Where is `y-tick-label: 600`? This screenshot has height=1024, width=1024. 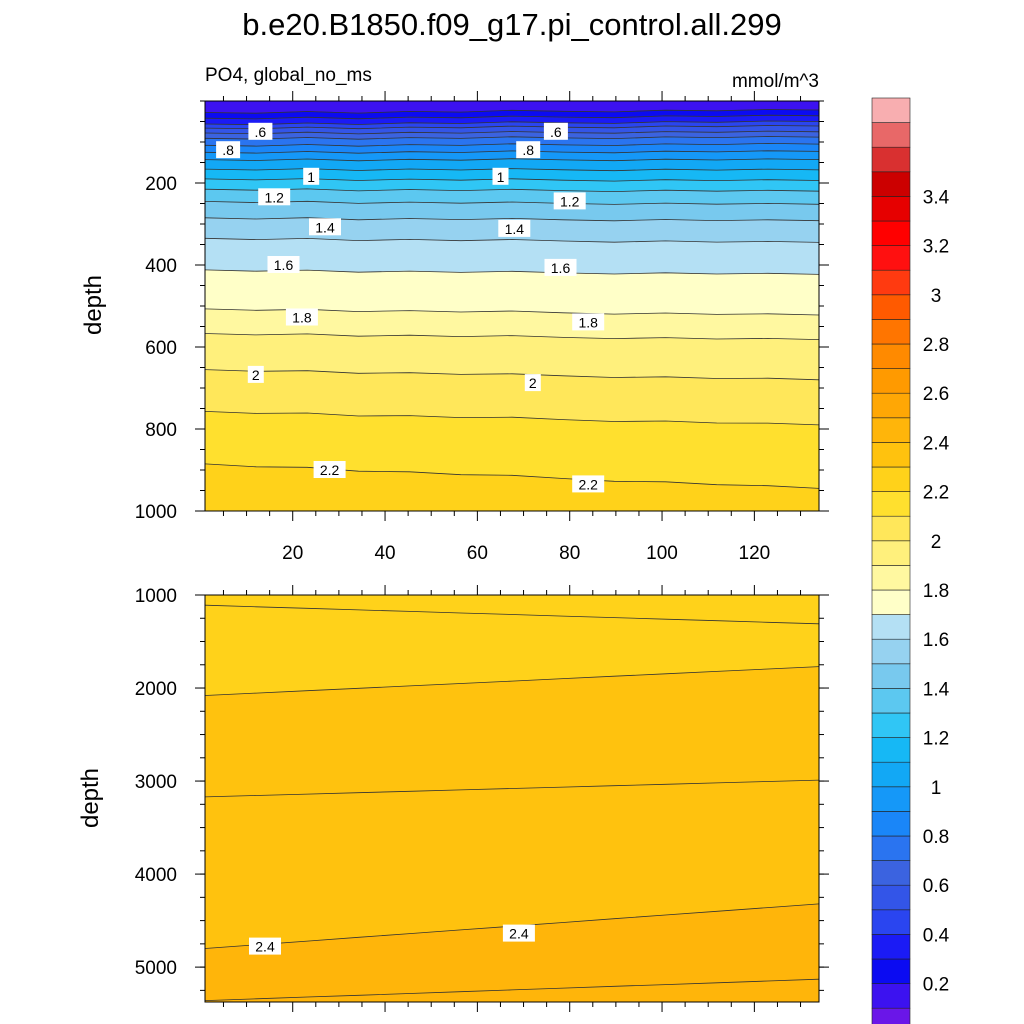
y-tick-label: 600 is located at coordinates (161, 348).